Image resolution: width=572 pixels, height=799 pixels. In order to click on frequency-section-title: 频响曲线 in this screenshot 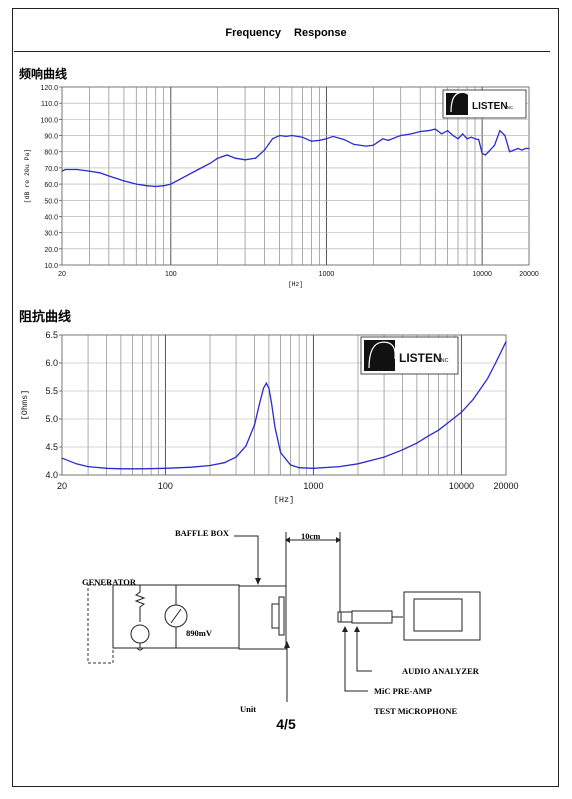, I will do `click(43, 74)`.